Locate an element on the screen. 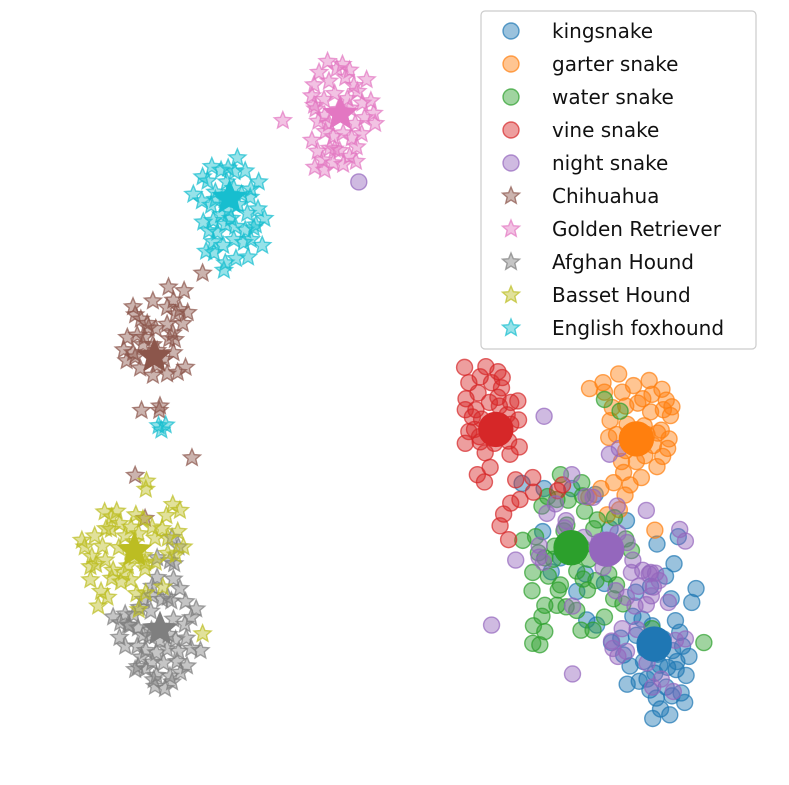  night-snake-centroid is located at coordinates (606, 549).